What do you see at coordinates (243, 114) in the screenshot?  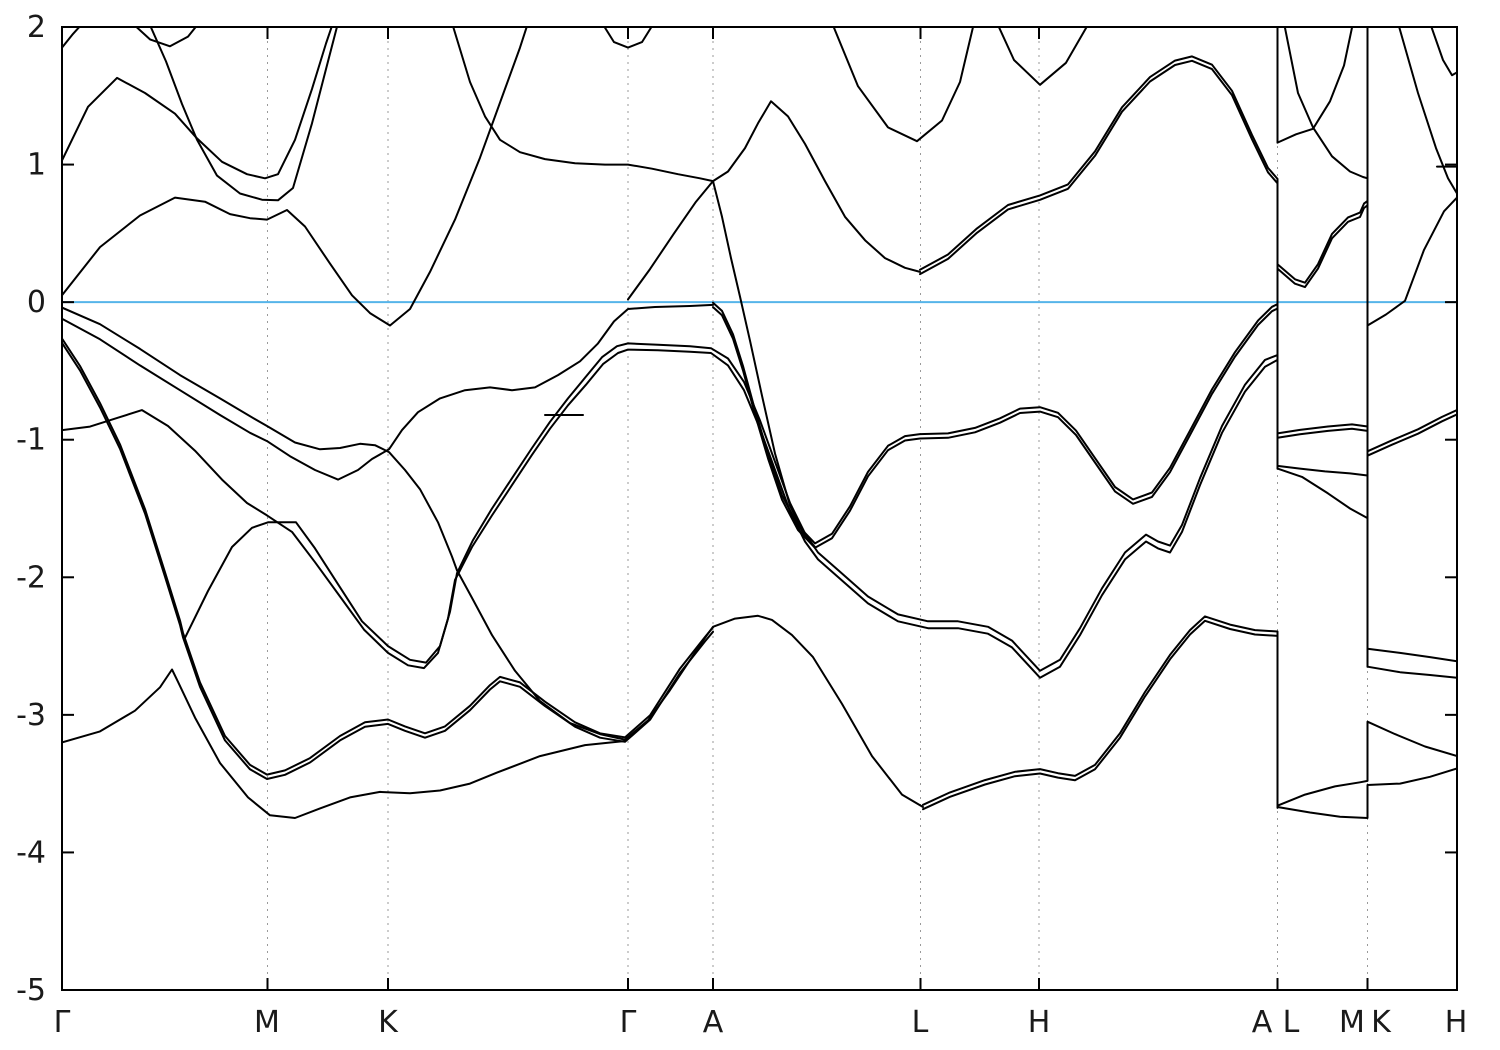 I see `band-c3` at bounding box center [243, 114].